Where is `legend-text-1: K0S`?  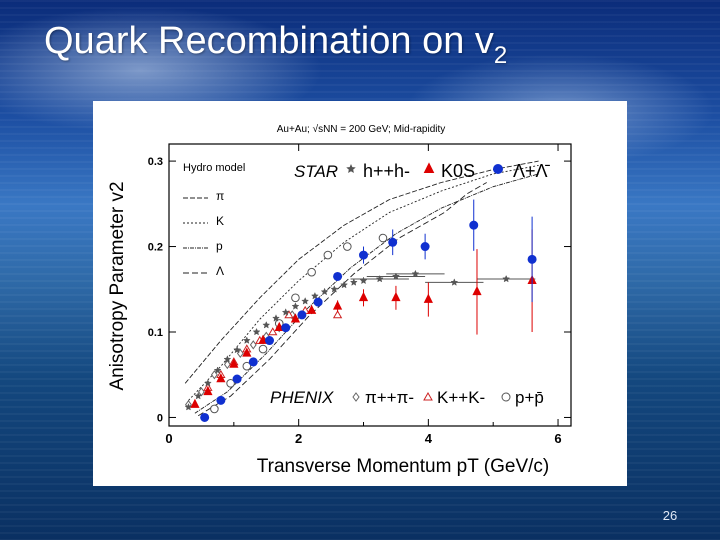
legend-text-1: K0S is located at coordinates (458, 171).